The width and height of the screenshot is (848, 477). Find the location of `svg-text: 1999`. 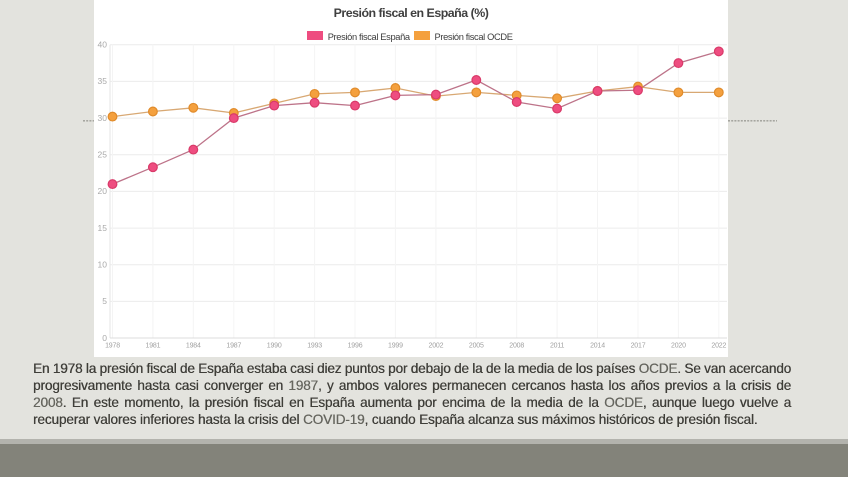

svg-text: 1999 is located at coordinates (395, 346).